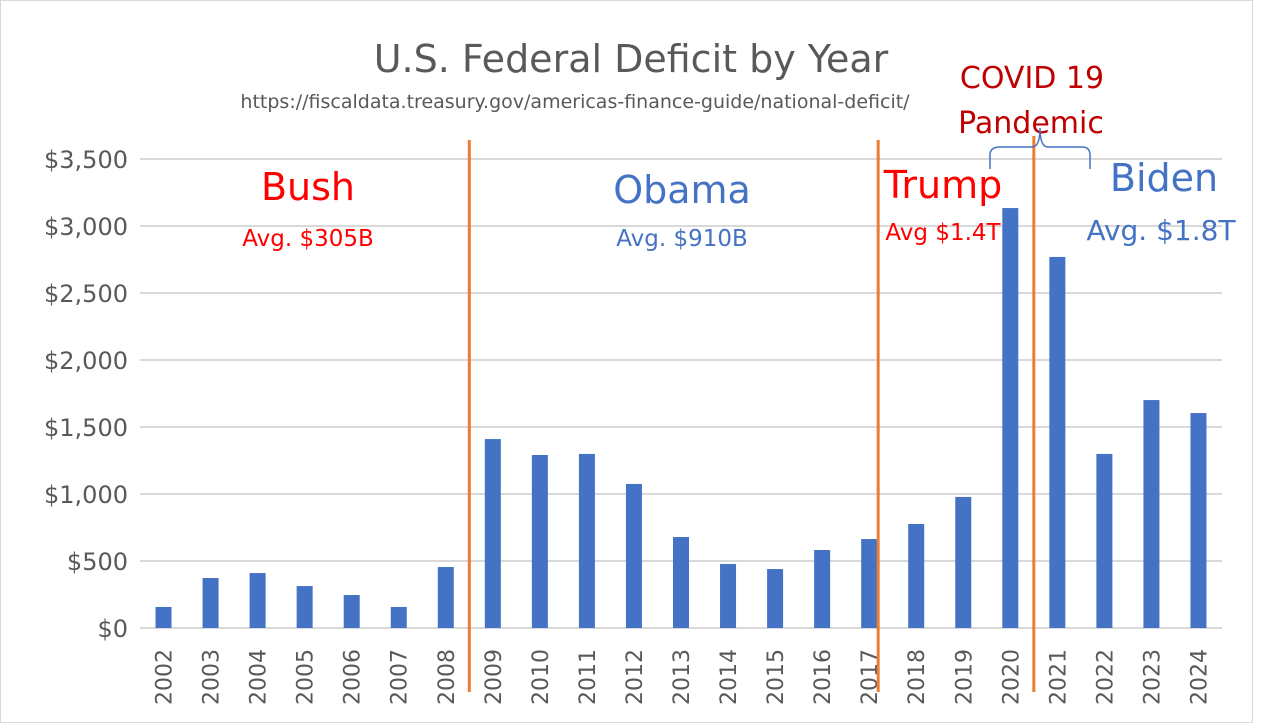 The image size is (1261, 723). Describe the element at coordinates (682, 677) in the screenshot. I see `x-tick-label: 2013` at that location.